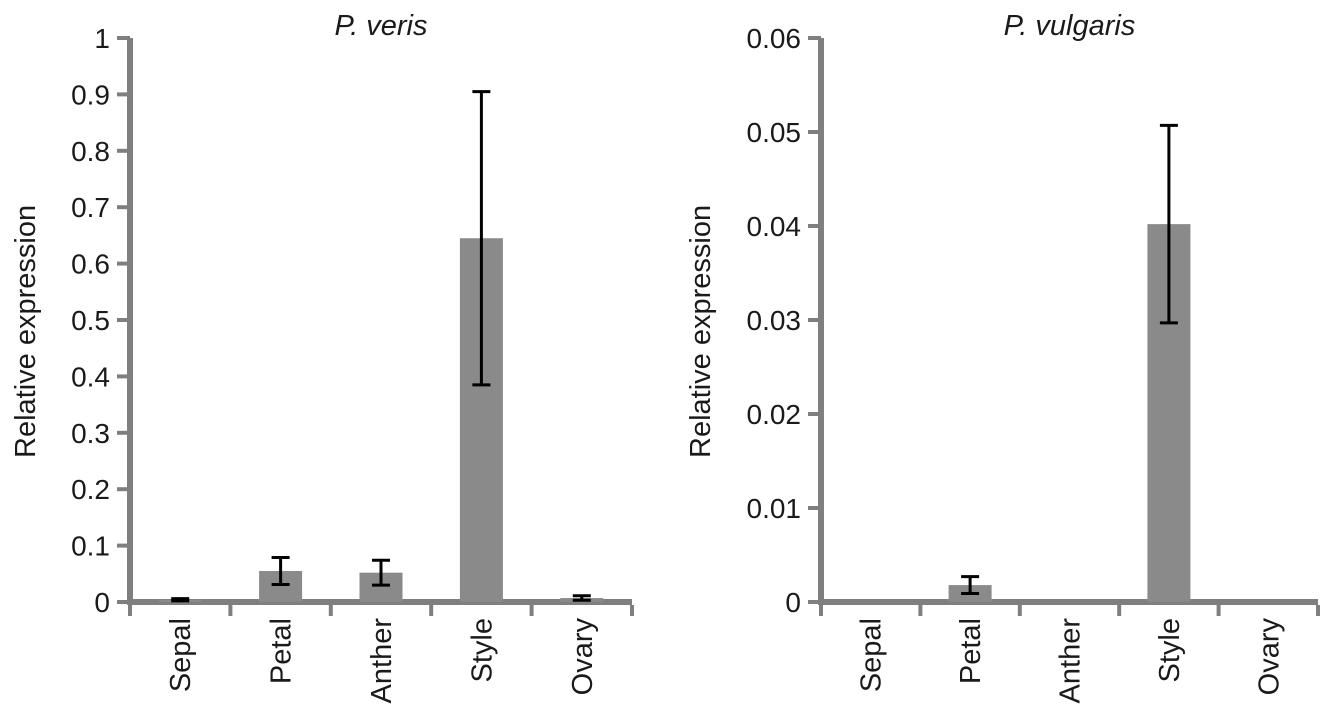  Describe the element at coordinates (90, 320) in the screenshot. I see `y-tick-label: 0.5` at that location.